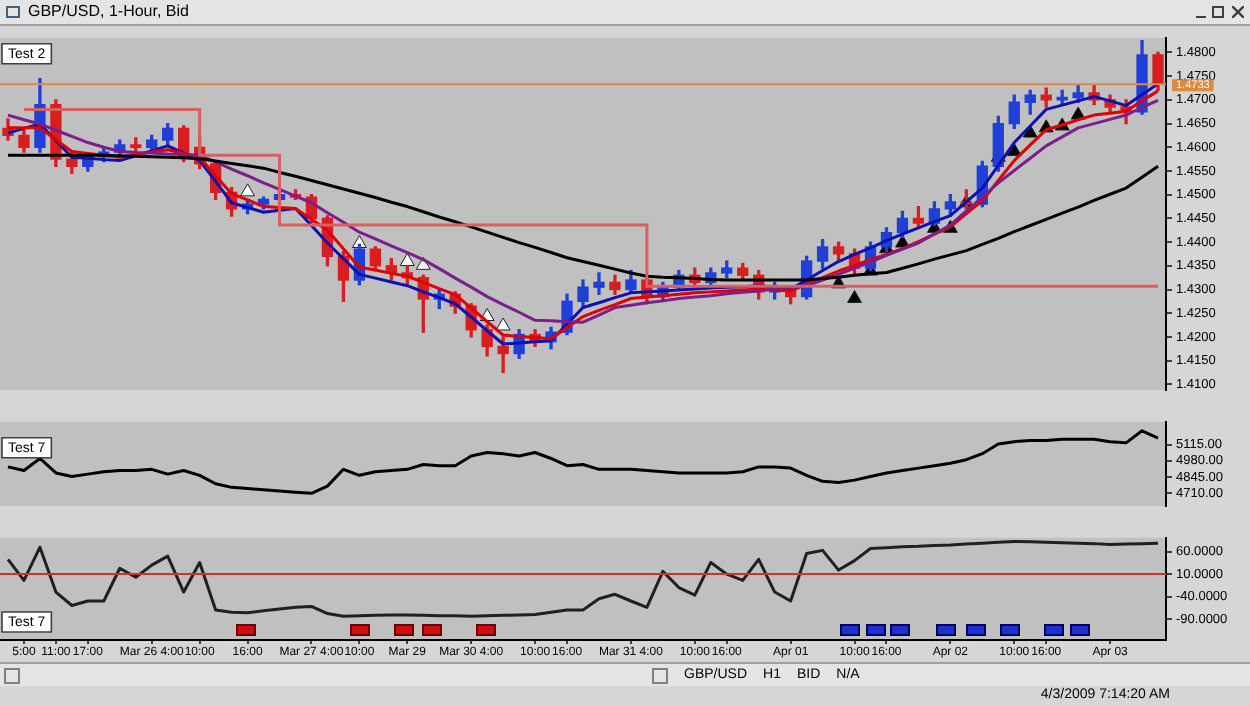 Image resolution: width=1250 pixels, height=706 pixels. What do you see at coordinates (108, 11) in the screenshot?
I see `chart-title: GBP/USD, 1-Hour, Bid` at bounding box center [108, 11].